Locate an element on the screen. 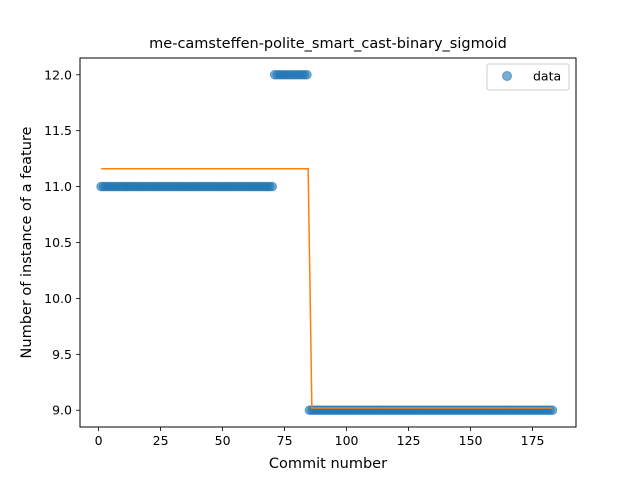 This screenshot has width=640, height=480. legend: data is located at coordinates (528, 77).